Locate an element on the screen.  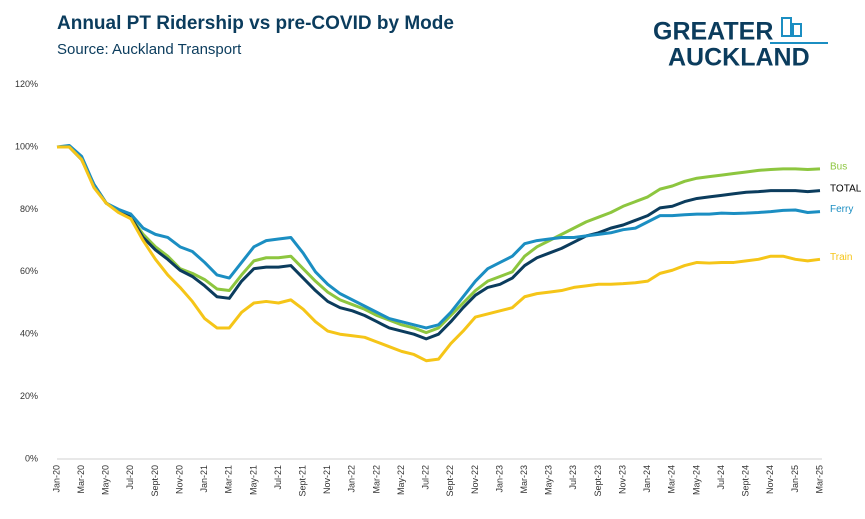
x-tick-label: May-21 is located at coordinates (253, 480).